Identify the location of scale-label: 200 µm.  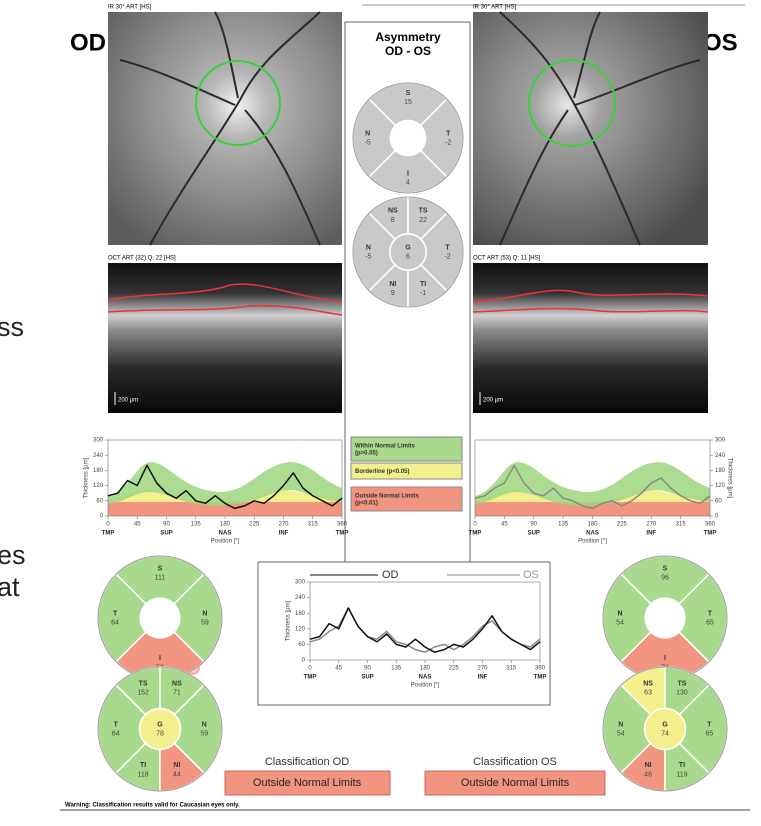
(128, 401).